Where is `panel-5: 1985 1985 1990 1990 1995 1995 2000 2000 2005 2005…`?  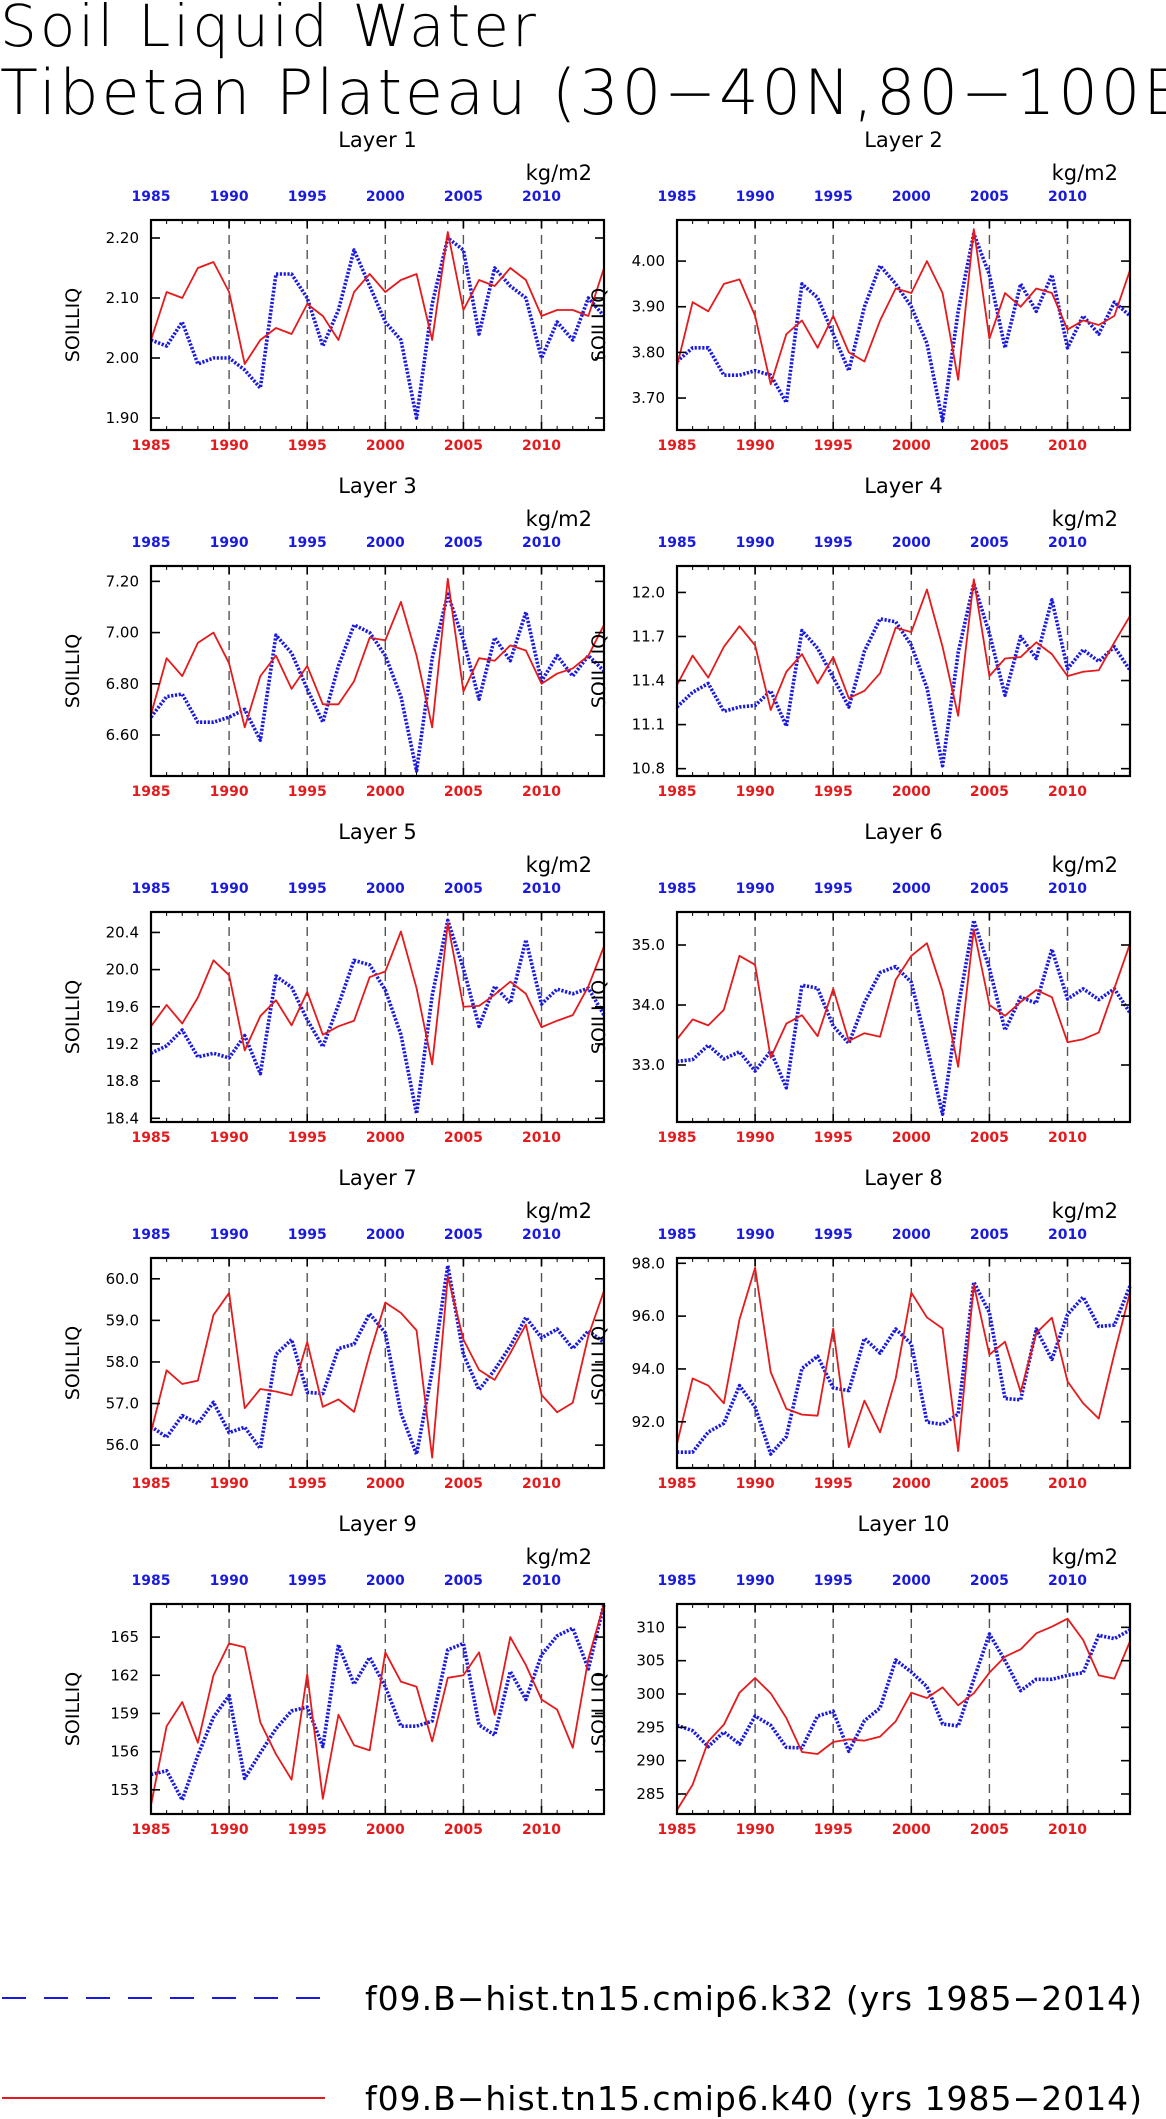
panel-5: 1985 1985 1990 1990 1995 1995 2000 2000 2005 2005… is located at coordinates (334, 983).